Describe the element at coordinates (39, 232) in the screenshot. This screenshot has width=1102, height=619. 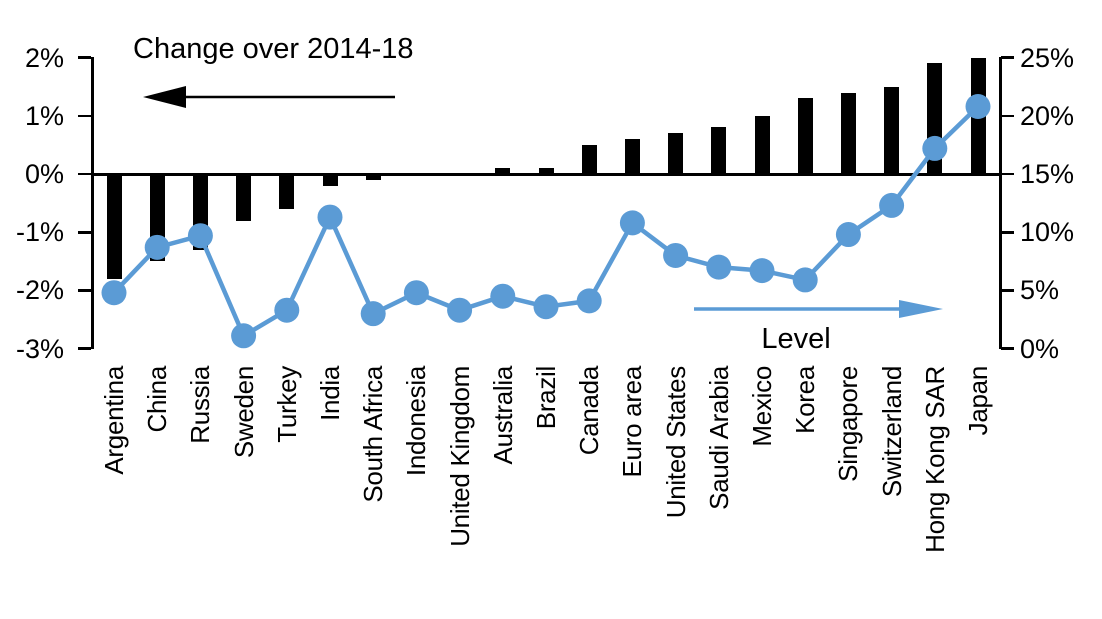
I see `left-axis-tick-label: -1%` at that location.